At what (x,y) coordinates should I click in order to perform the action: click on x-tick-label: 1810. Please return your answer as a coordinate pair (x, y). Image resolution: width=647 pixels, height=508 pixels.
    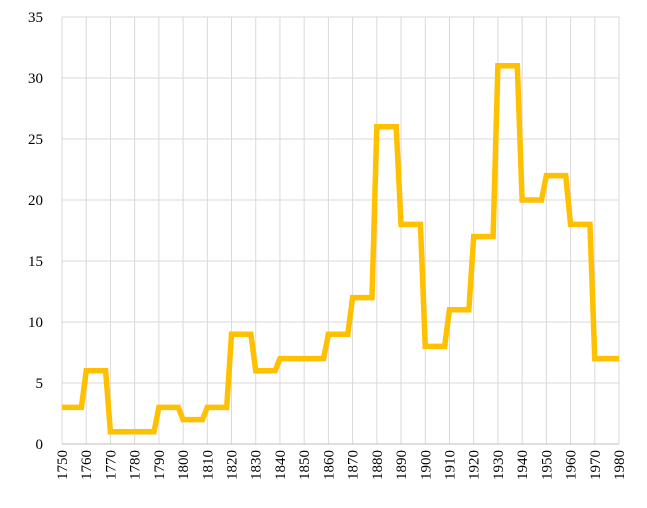
    Looking at the image, I should click on (208, 465).